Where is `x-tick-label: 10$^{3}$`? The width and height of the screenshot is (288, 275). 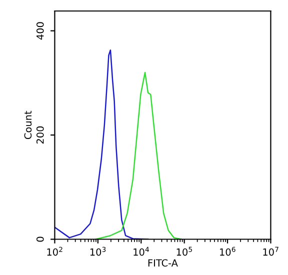
x-tick-label: 10$^{3}$ is located at coordinates (98, 251).